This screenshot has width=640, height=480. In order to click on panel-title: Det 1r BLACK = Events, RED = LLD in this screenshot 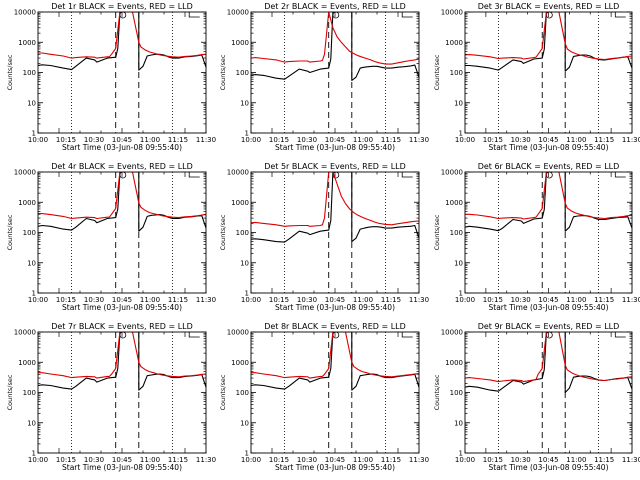, I will do `click(122, 6)`.